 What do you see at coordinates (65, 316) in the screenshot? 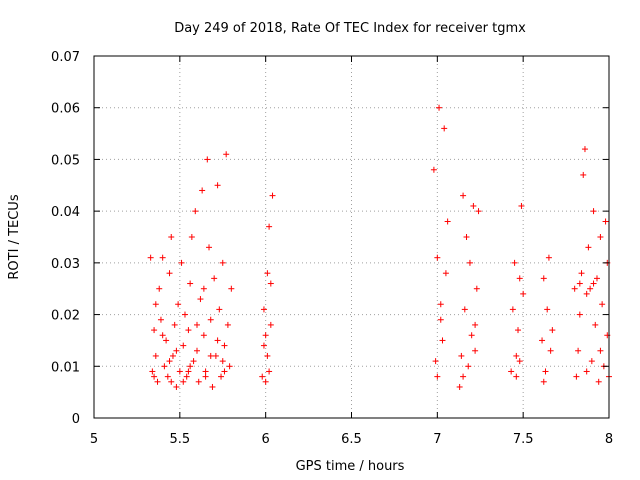
I see `y-tick-label: 0.02` at bounding box center [65, 316].